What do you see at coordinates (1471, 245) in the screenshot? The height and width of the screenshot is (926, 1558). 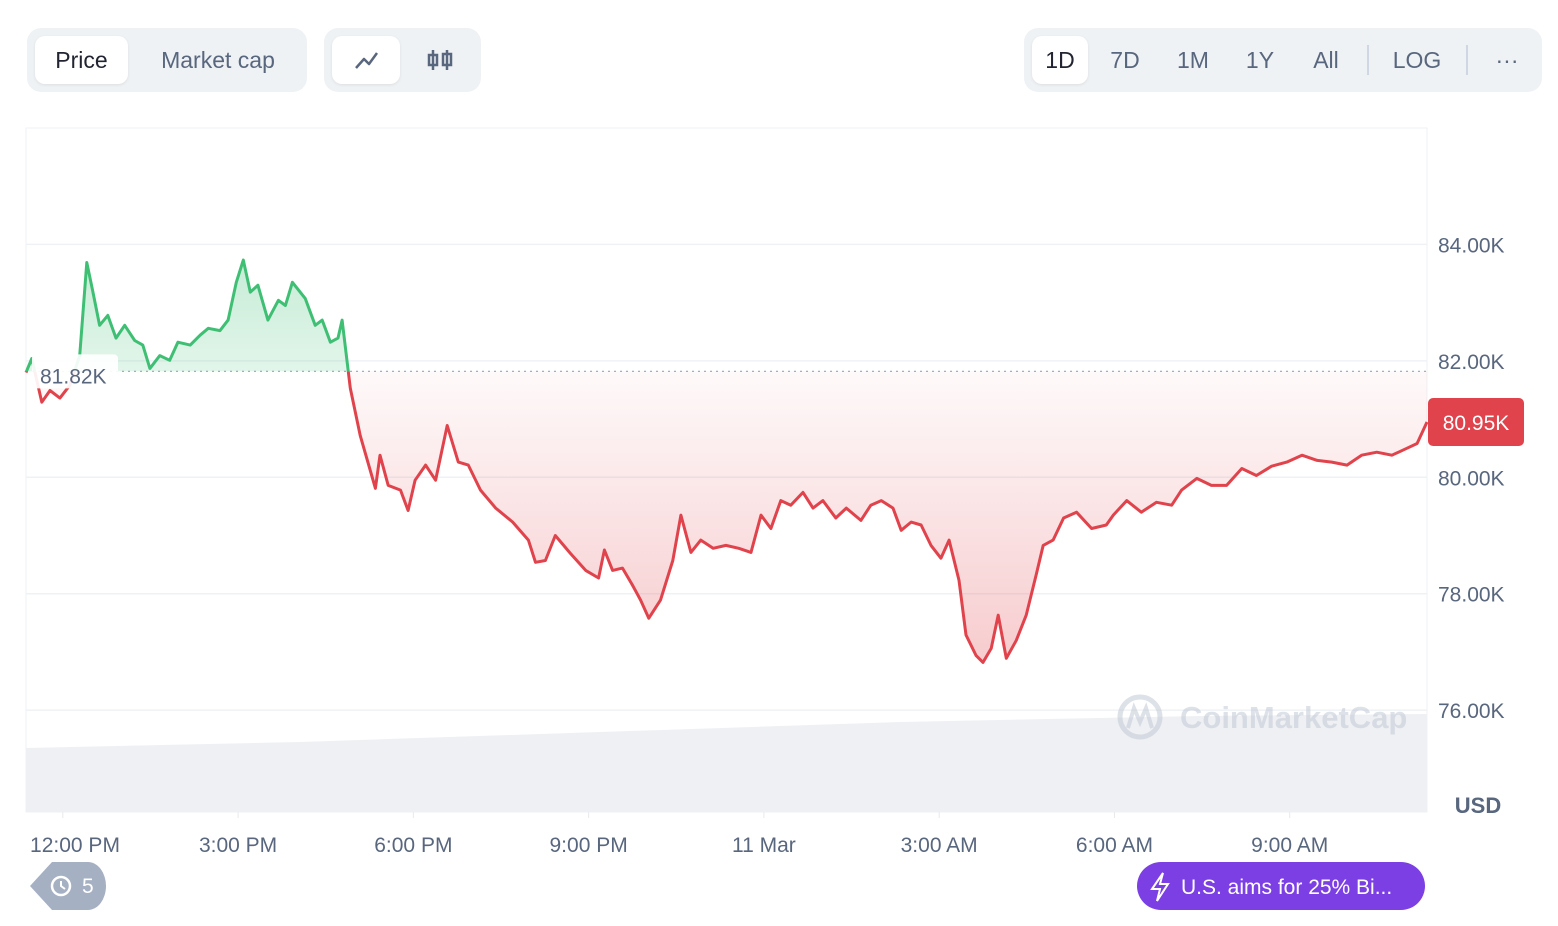 I see `y-tick-label: 84.00K` at bounding box center [1471, 245].